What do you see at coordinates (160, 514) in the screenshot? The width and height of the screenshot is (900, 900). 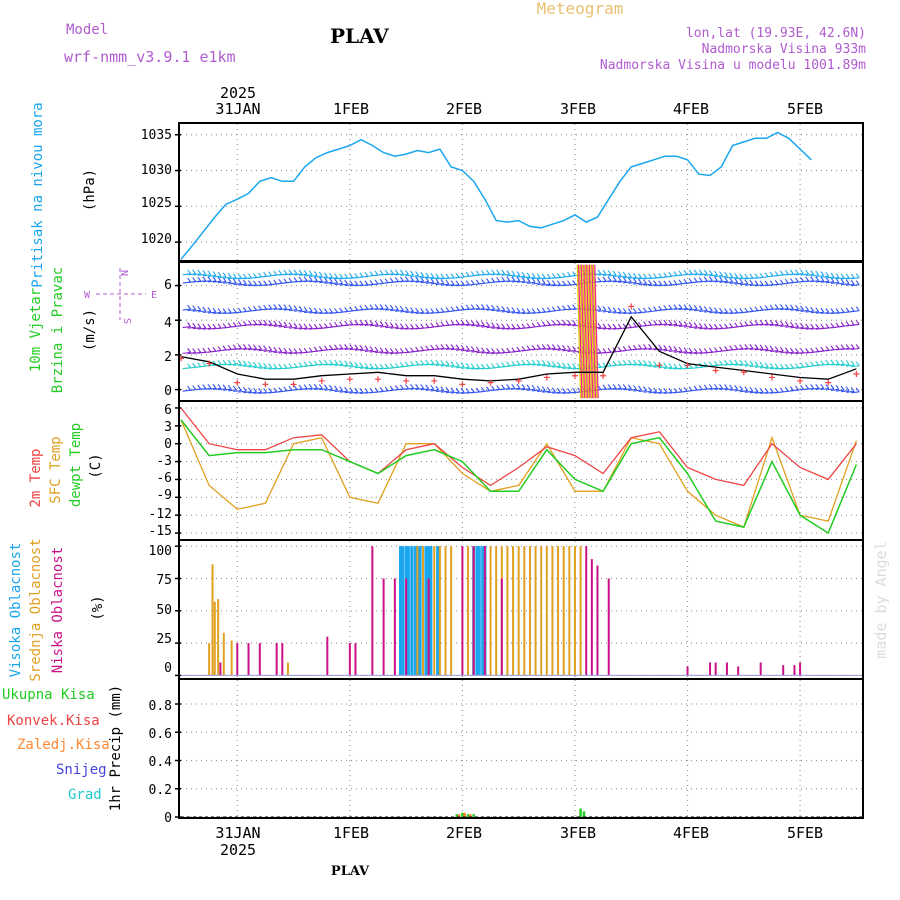 I see `temp-ytick: -12` at bounding box center [160, 514].